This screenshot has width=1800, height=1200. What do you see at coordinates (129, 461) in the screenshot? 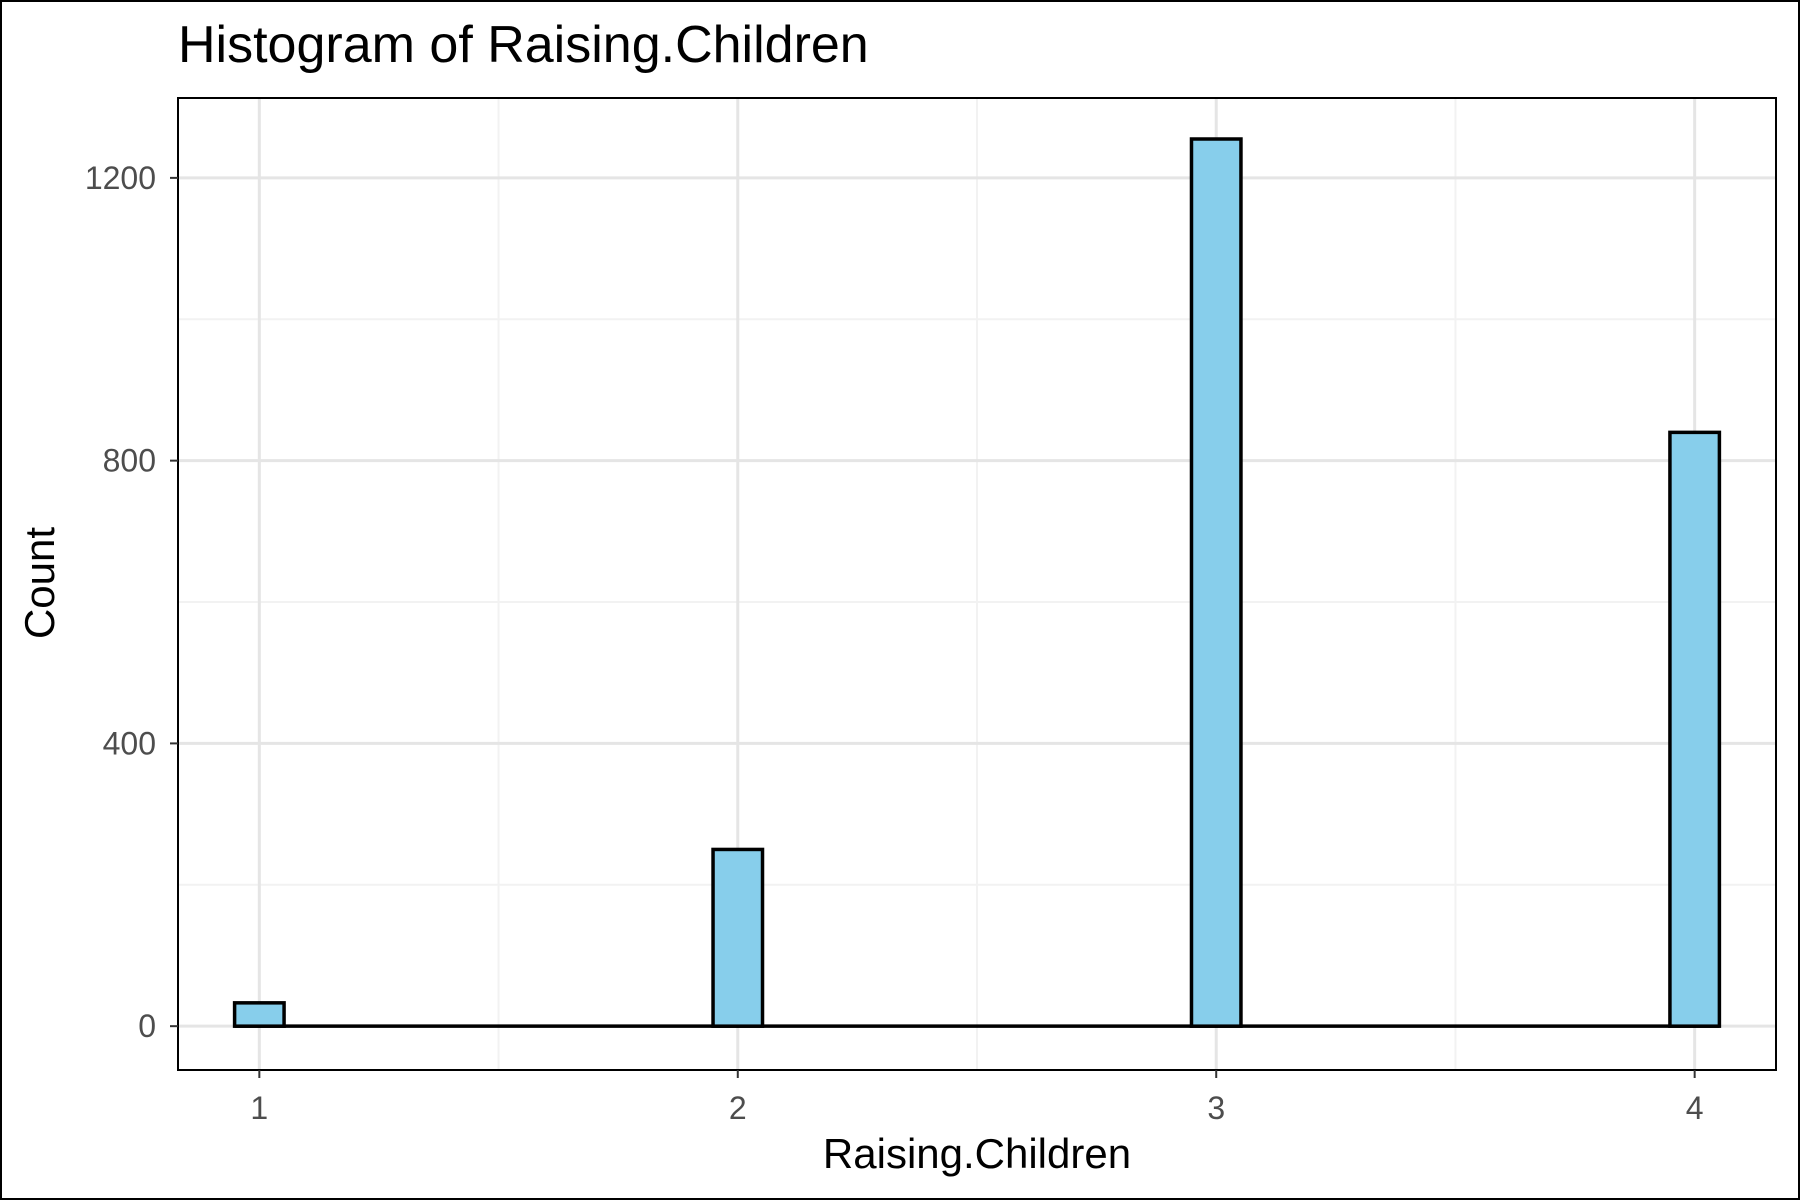
I see `y-tick-label: 800` at bounding box center [129, 461].